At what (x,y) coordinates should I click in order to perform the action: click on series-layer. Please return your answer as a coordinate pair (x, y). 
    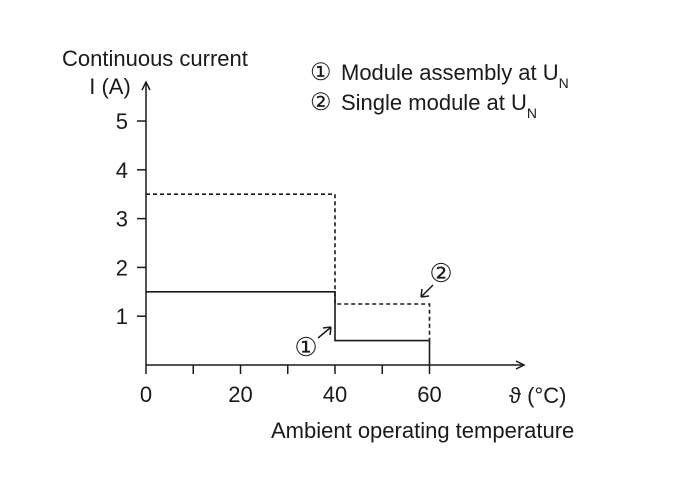
    Looking at the image, I should click on (288, 279).